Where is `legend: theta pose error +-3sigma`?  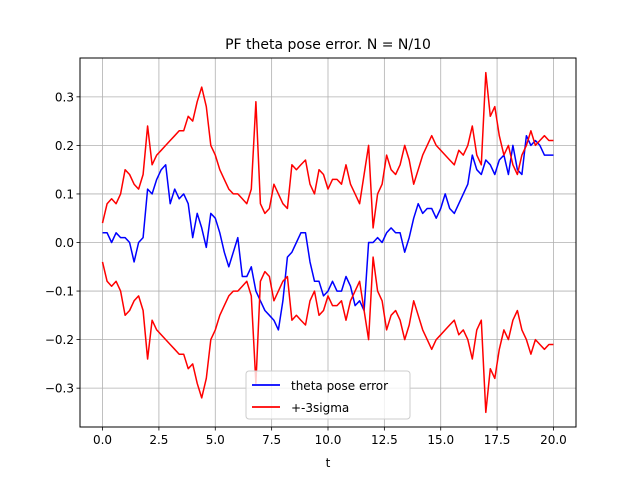
legend: theta pose error +-3sigma is located at coordinates (328, 395).